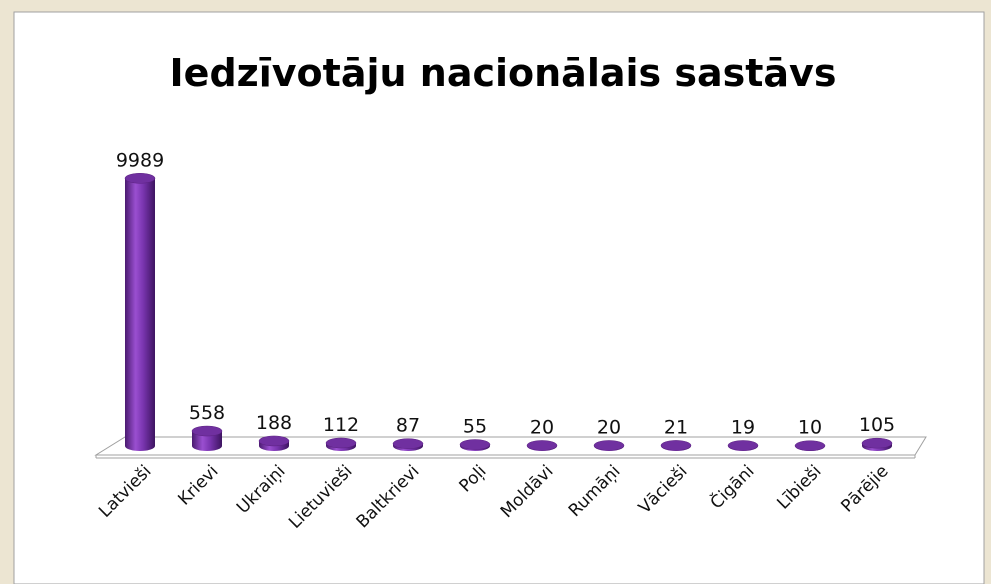 The image size is (991, 584). I want to click on value-label: 558, so click(207, 413).